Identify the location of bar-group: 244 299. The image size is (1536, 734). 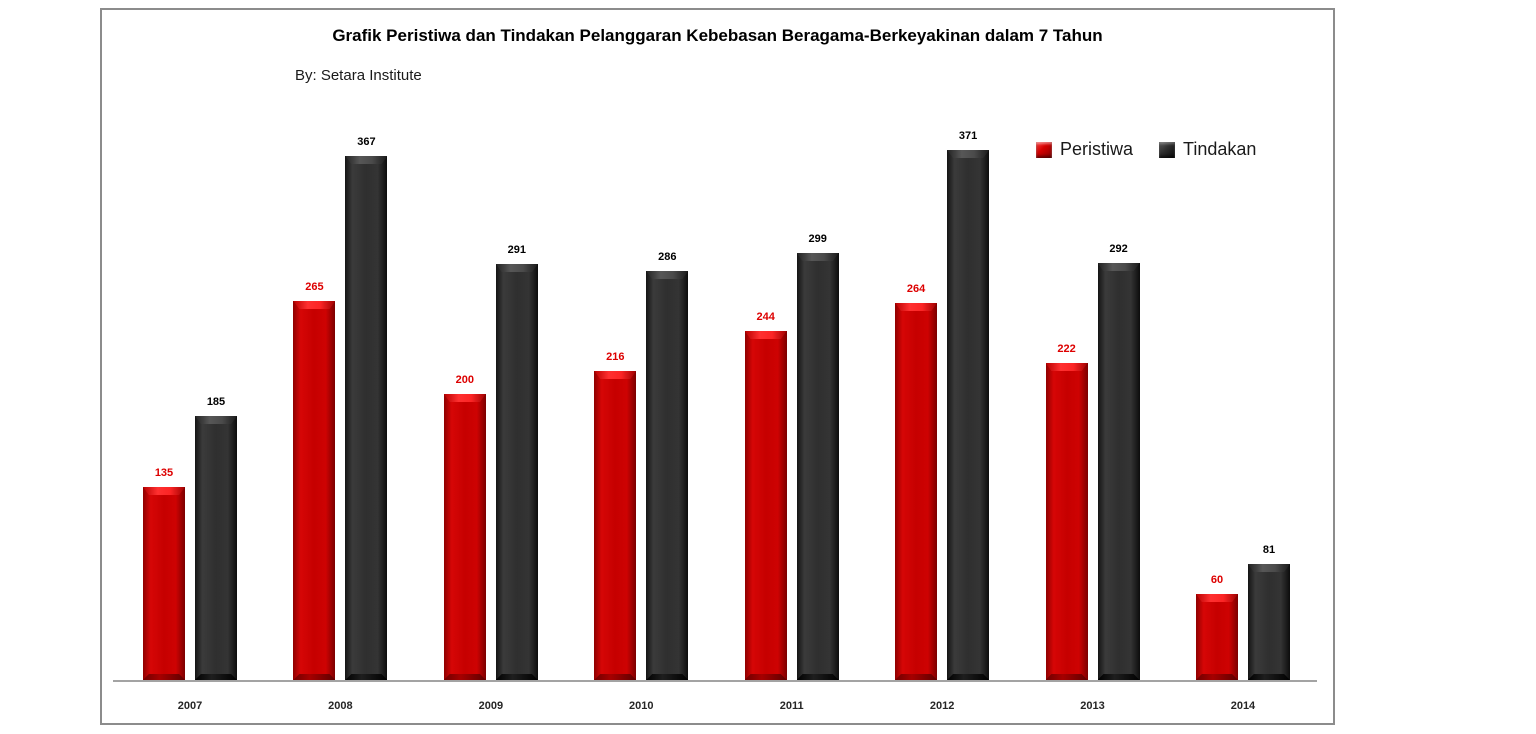
(791, 456).